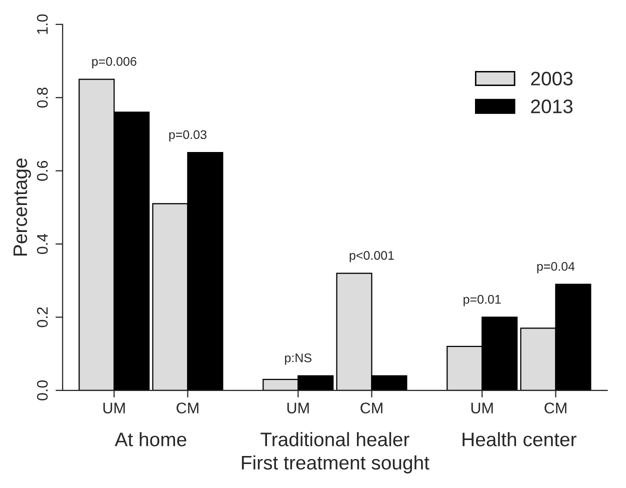 The image size is (626, 488). What do you see at coordinates (42, 244) in the screenshot?
I see `y-tick-label: 0.4` at bounding box center [42, 244].